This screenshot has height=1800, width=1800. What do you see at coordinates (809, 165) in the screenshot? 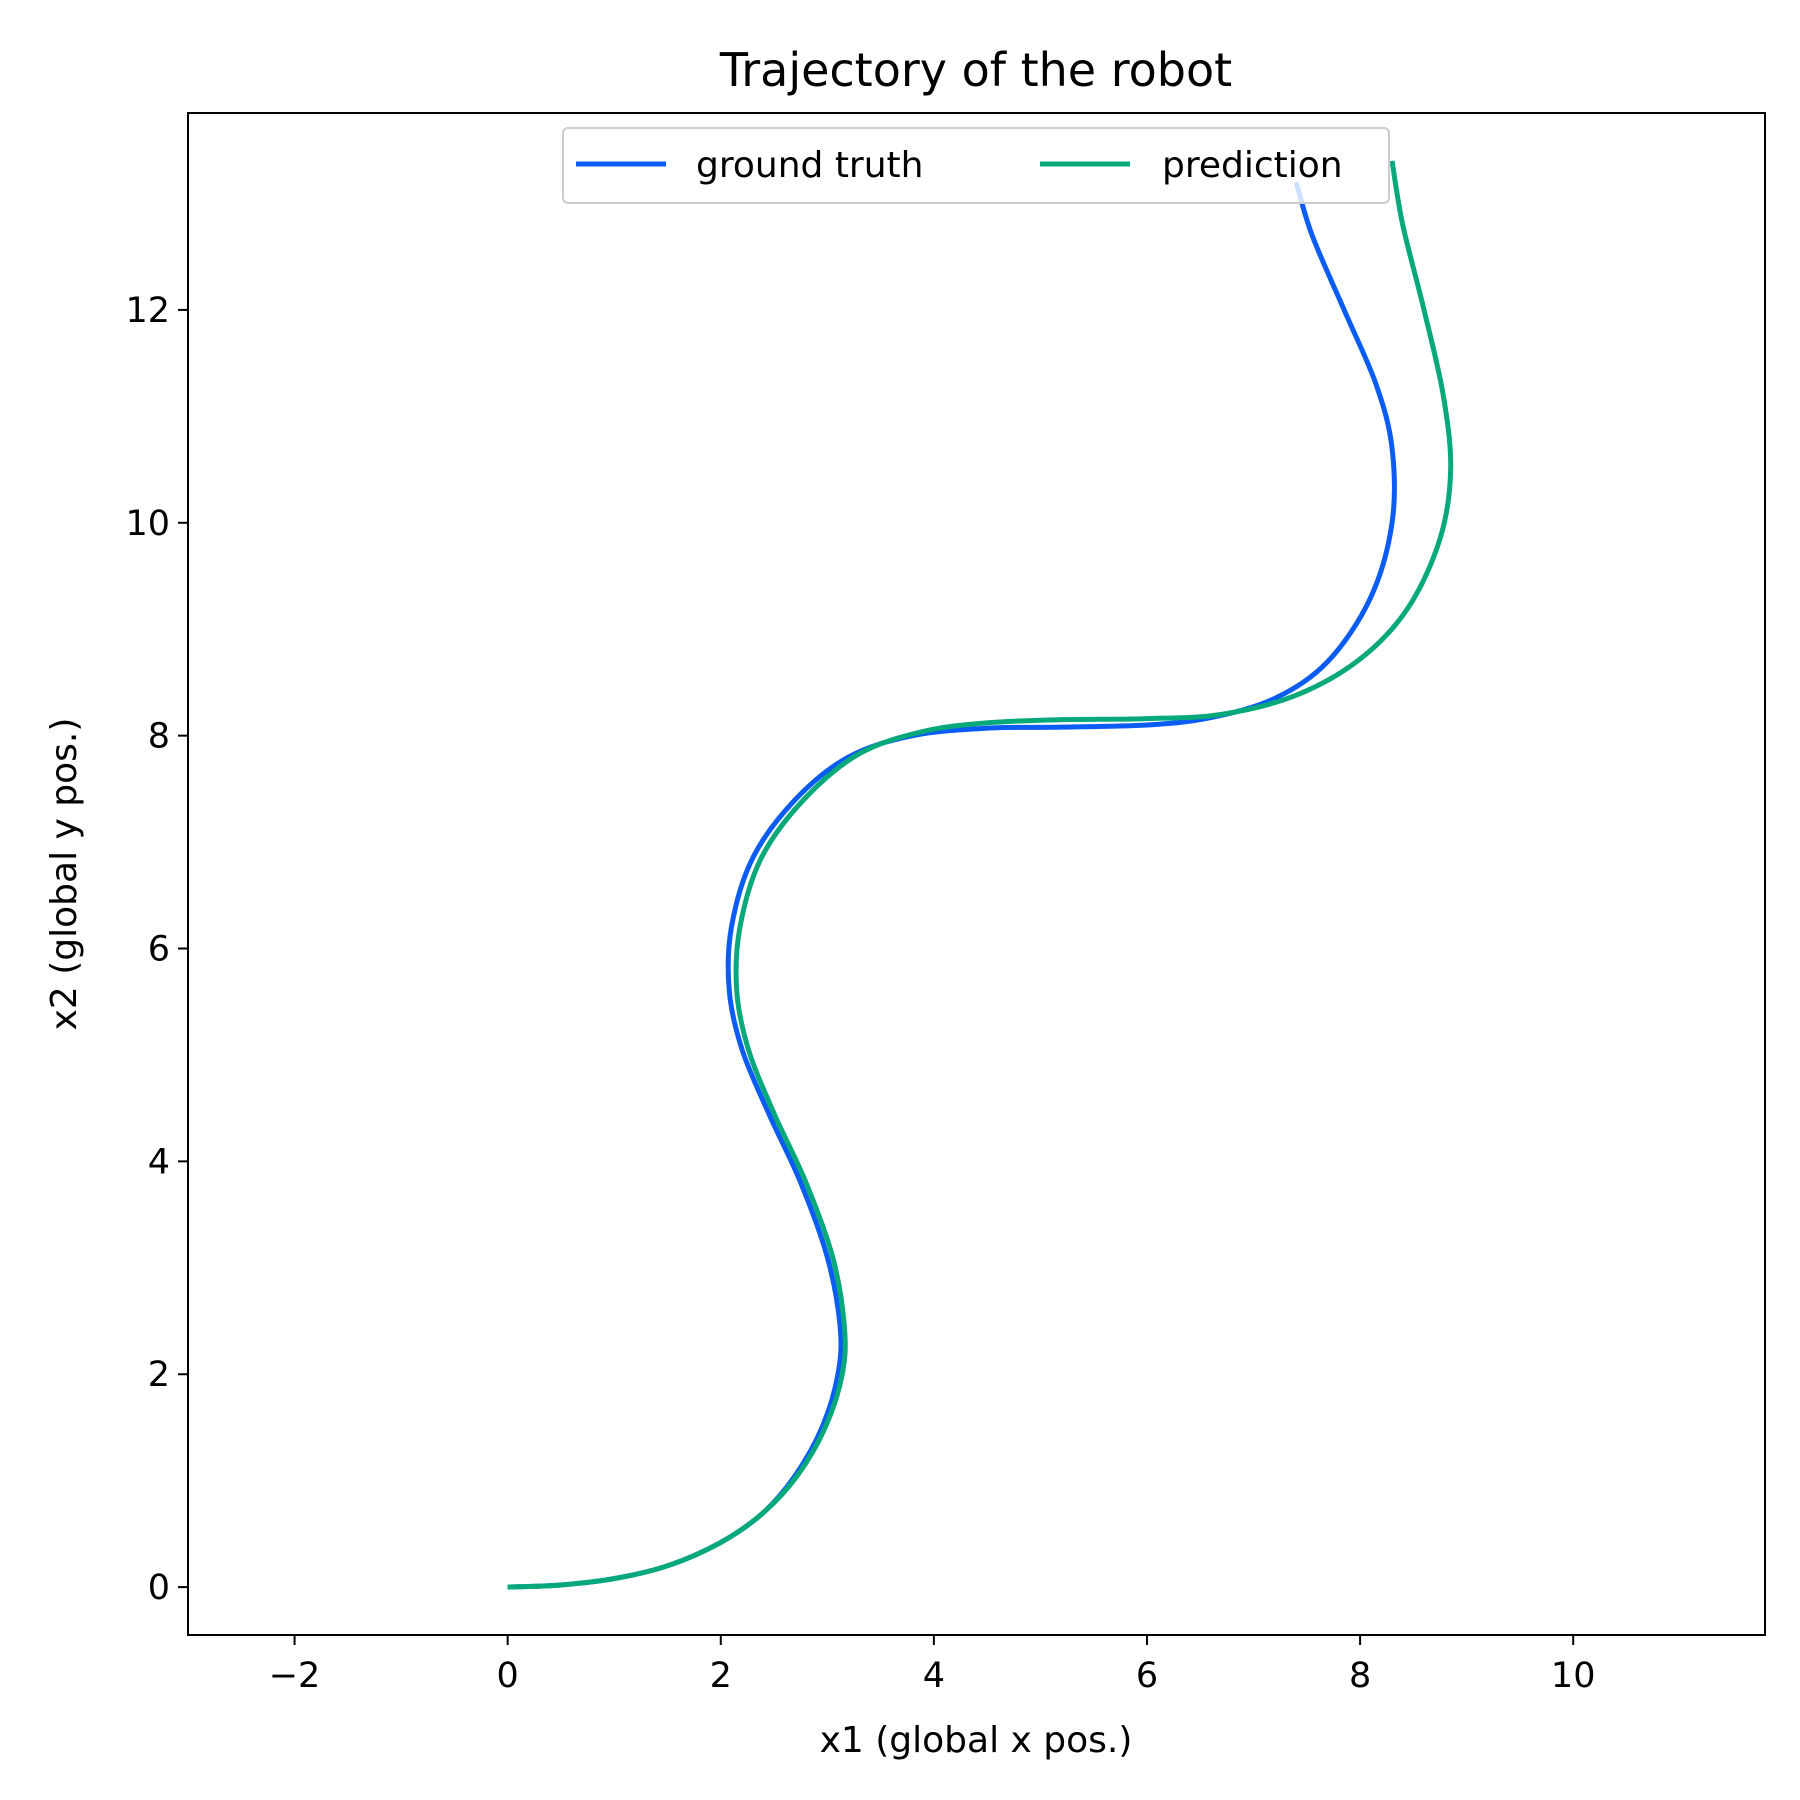
I see `legend-label-ground-truth: ground truth` at bounding box center [809, 165].